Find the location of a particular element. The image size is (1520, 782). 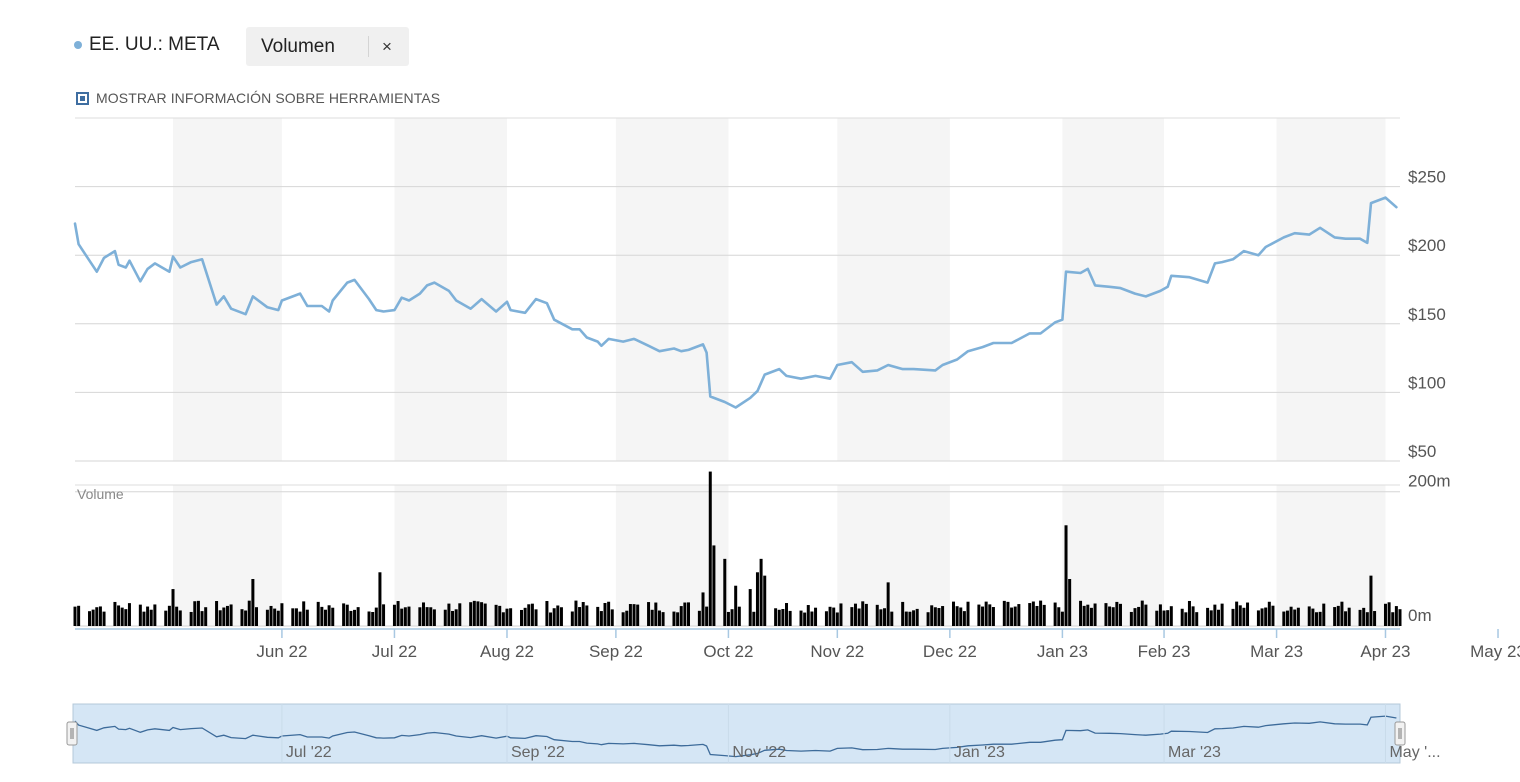

x-tick-label: Aug 22 is located at coordinates (507, 651).